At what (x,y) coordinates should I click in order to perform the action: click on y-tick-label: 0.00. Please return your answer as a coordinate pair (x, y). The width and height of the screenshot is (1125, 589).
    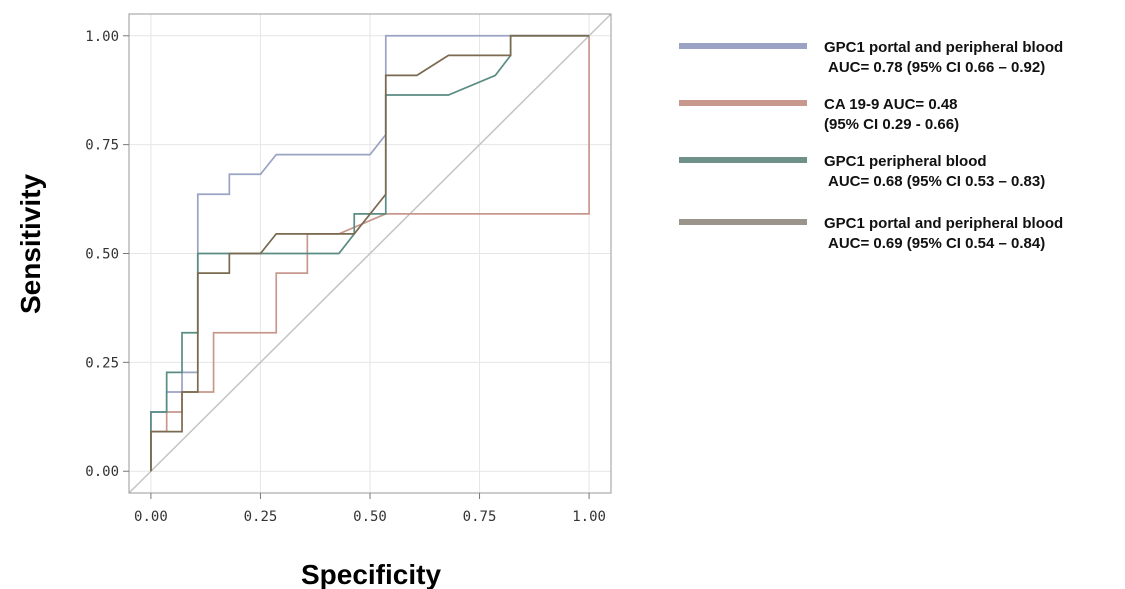
    Looking at the image, I should click on (102, 472).